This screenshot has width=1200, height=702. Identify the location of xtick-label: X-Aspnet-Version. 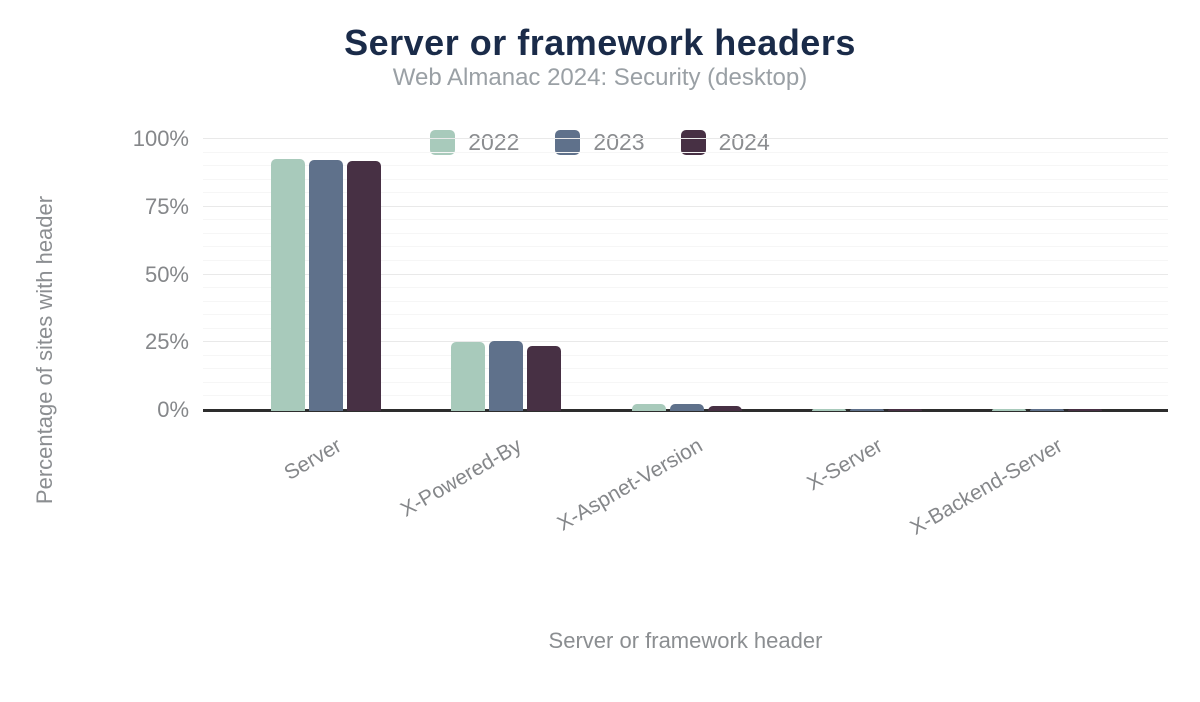
(629, 485).